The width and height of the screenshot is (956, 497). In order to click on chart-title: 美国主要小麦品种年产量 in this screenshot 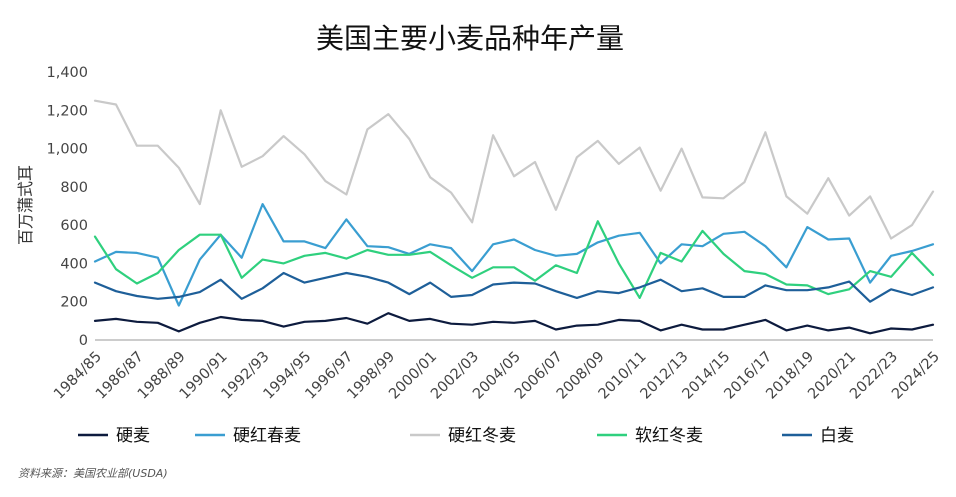, I will do `click(470, 38)`.